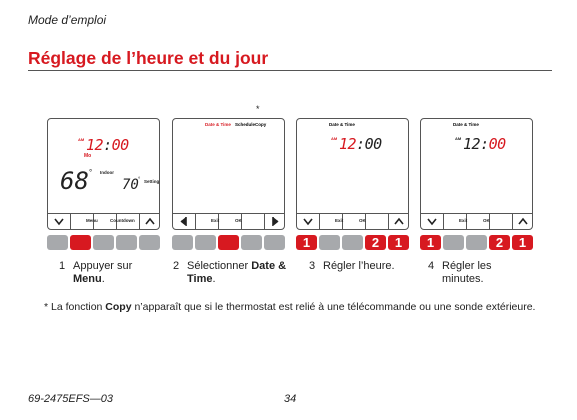  I want to click on step-instruction: Régler l’heure., so click(359, 266).